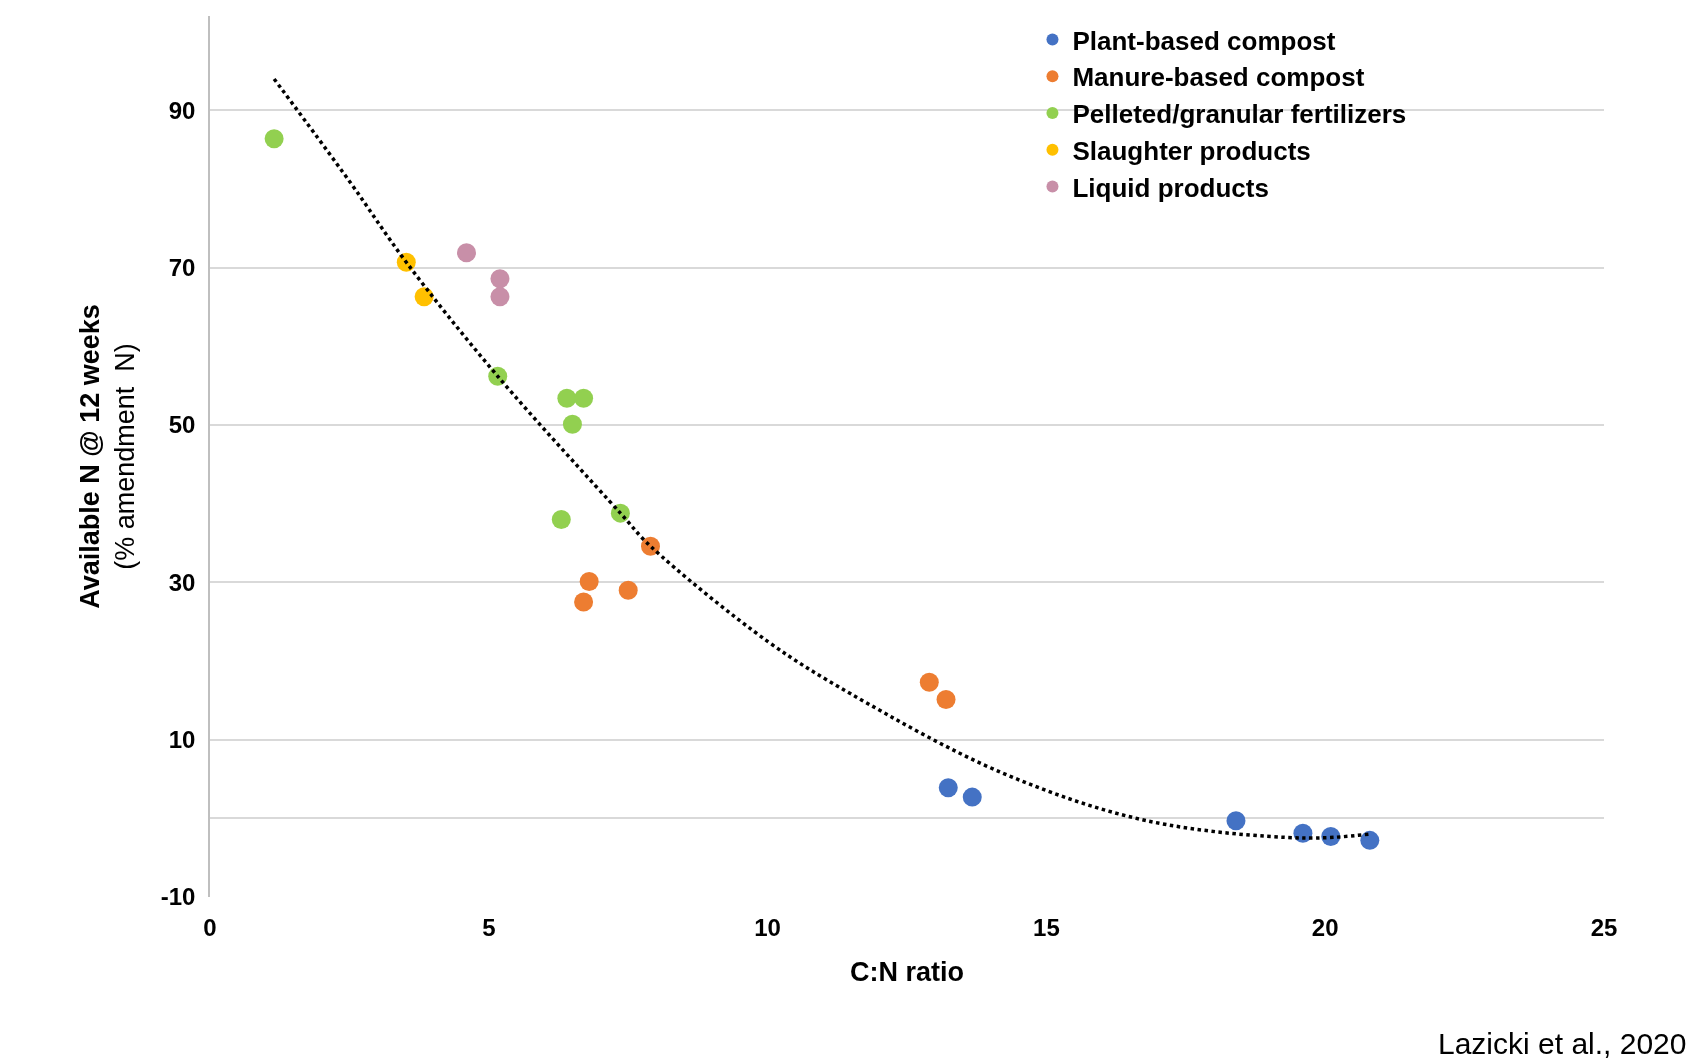 This screenshot has width=1703, height=1061. What do you see at coordinates (489, 927) in the screenshot?
I see `x-tick-label: 5` at bounding box center [489, 927].